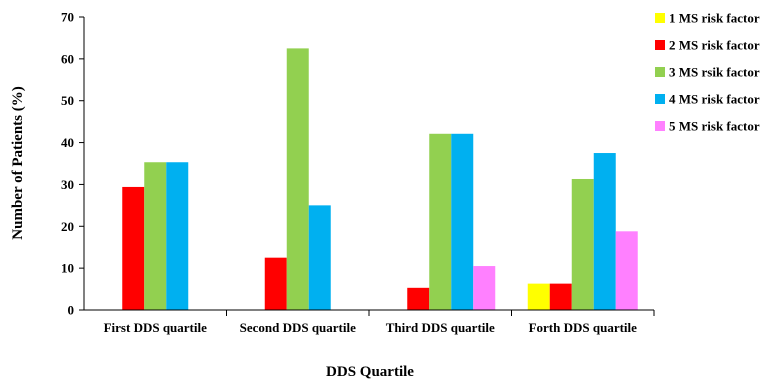 The image size is (772, 380). I want to click on x-tick-label: Forth DDS quartile, so click(583, 327).